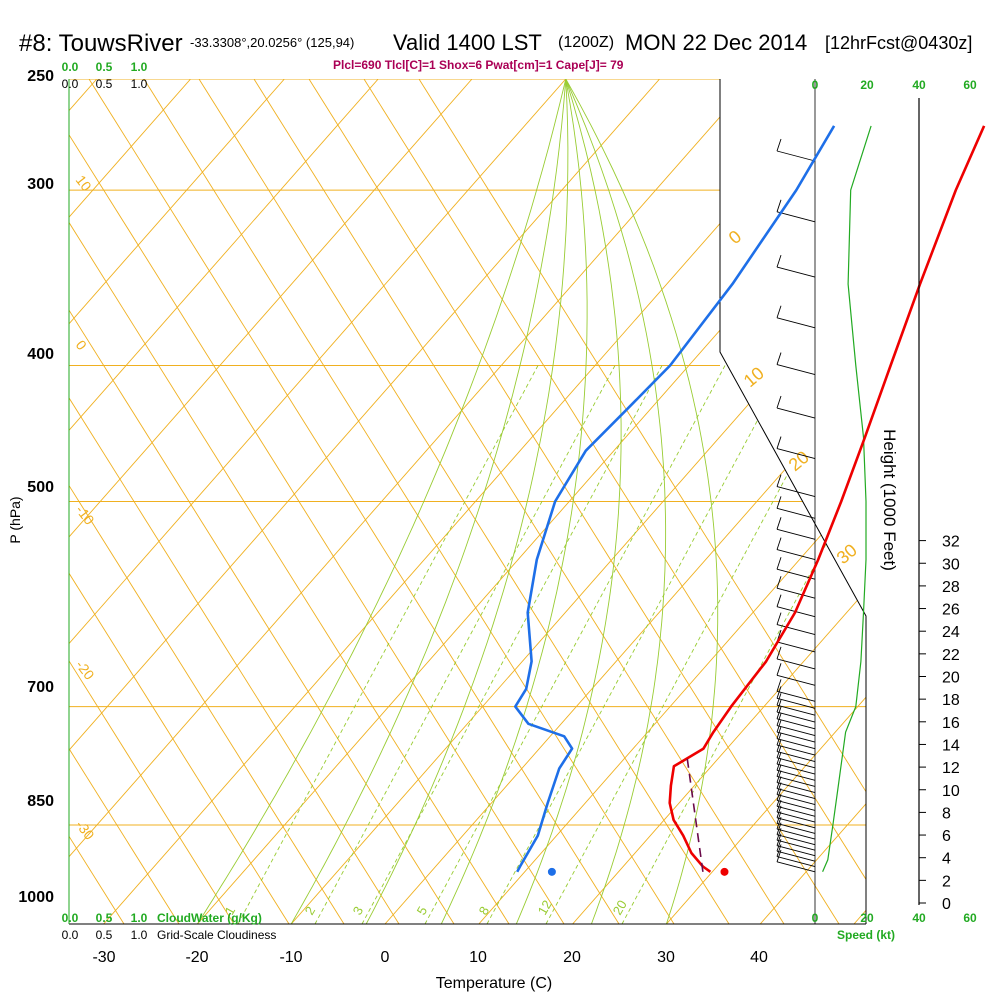  I want to click on speed-axis-label: Speed (kt), so click(866, 935).